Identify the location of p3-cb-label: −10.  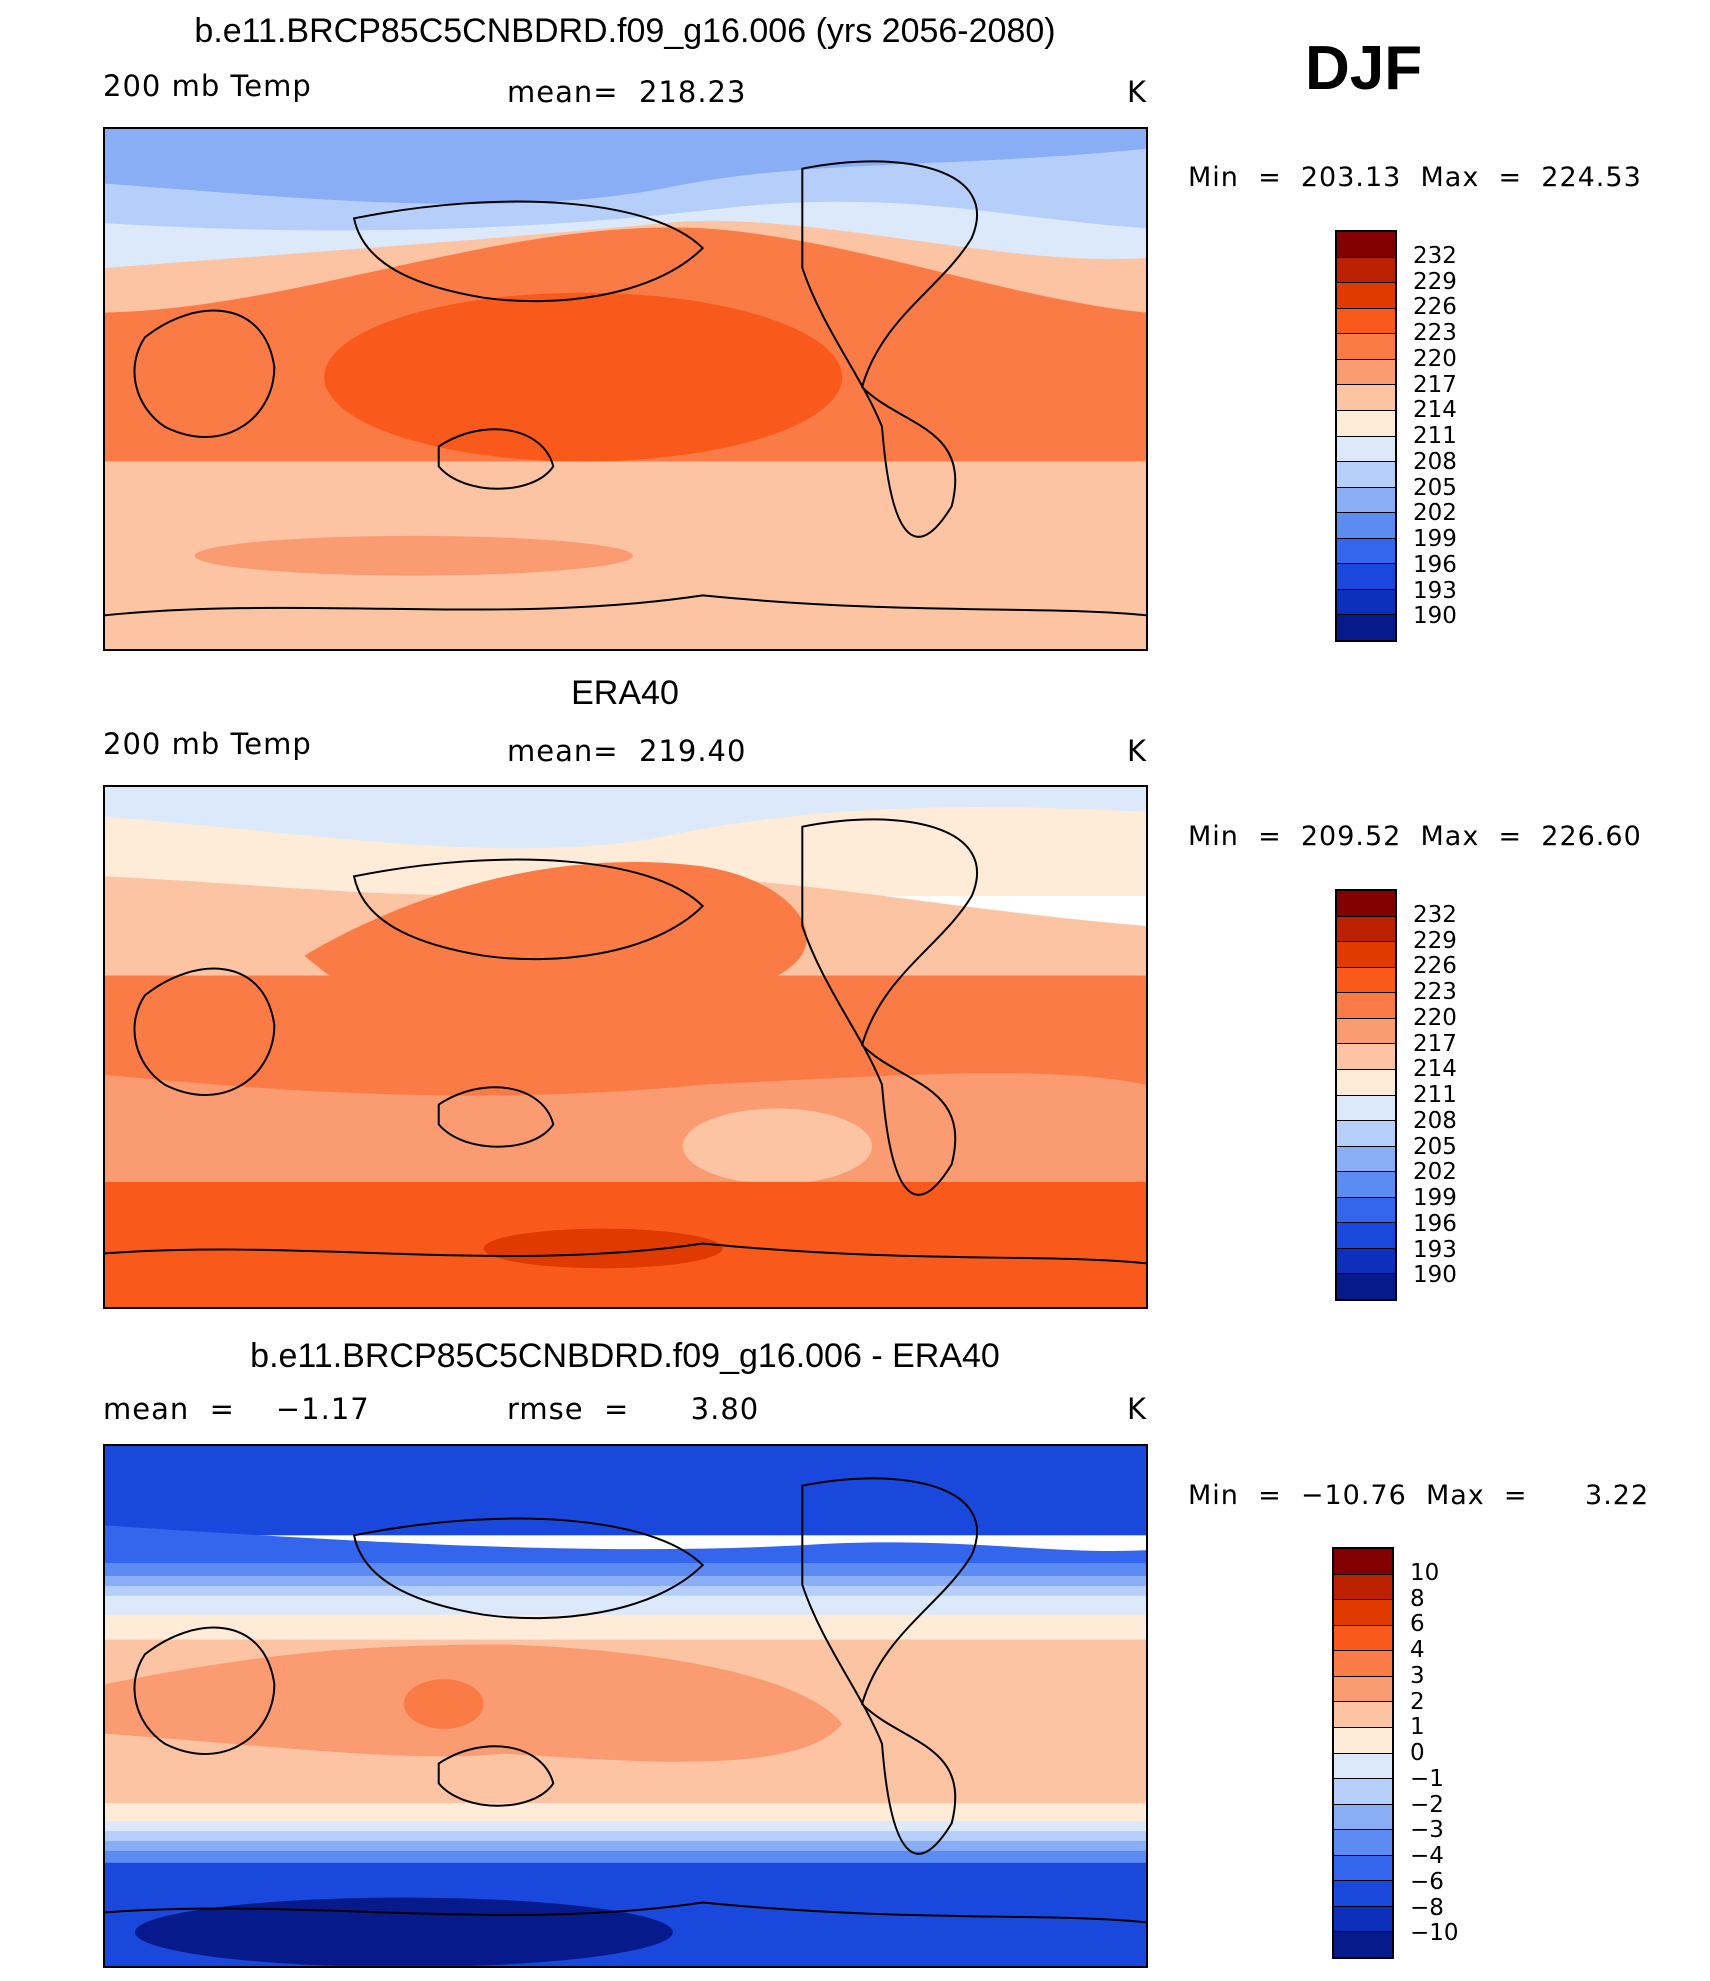
(1434, 1933).